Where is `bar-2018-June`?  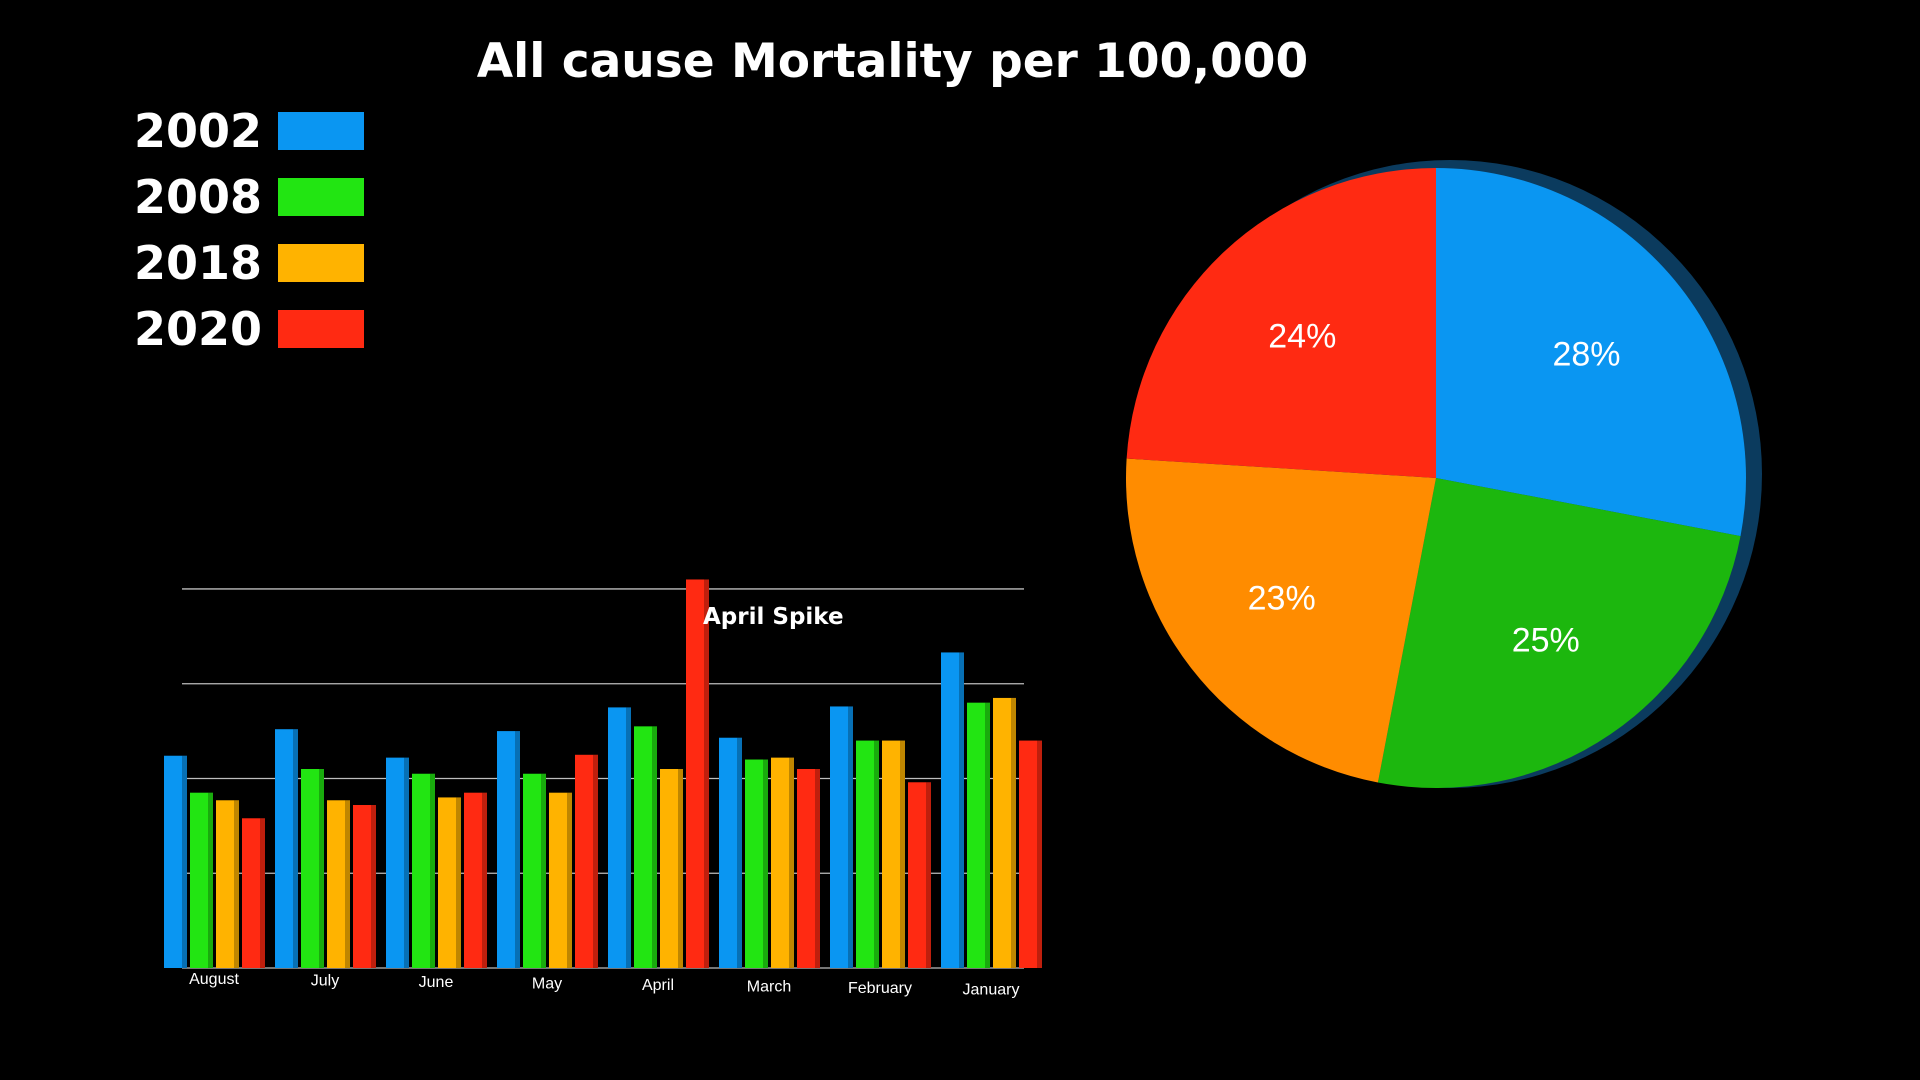
bar-2018-June is located at coordinates (449, 882).